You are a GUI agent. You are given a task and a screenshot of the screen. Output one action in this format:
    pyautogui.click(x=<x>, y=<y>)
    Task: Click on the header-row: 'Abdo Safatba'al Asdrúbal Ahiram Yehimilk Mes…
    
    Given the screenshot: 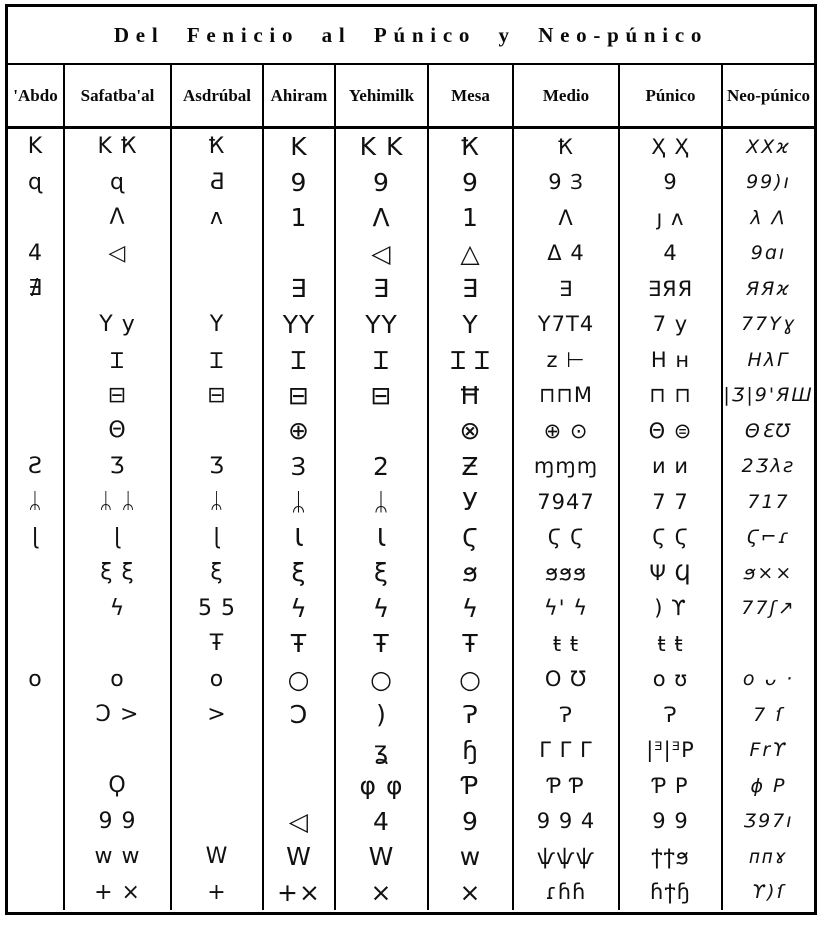 What is the action you would take?
    pyautogui.click(x=411, y=97)
    